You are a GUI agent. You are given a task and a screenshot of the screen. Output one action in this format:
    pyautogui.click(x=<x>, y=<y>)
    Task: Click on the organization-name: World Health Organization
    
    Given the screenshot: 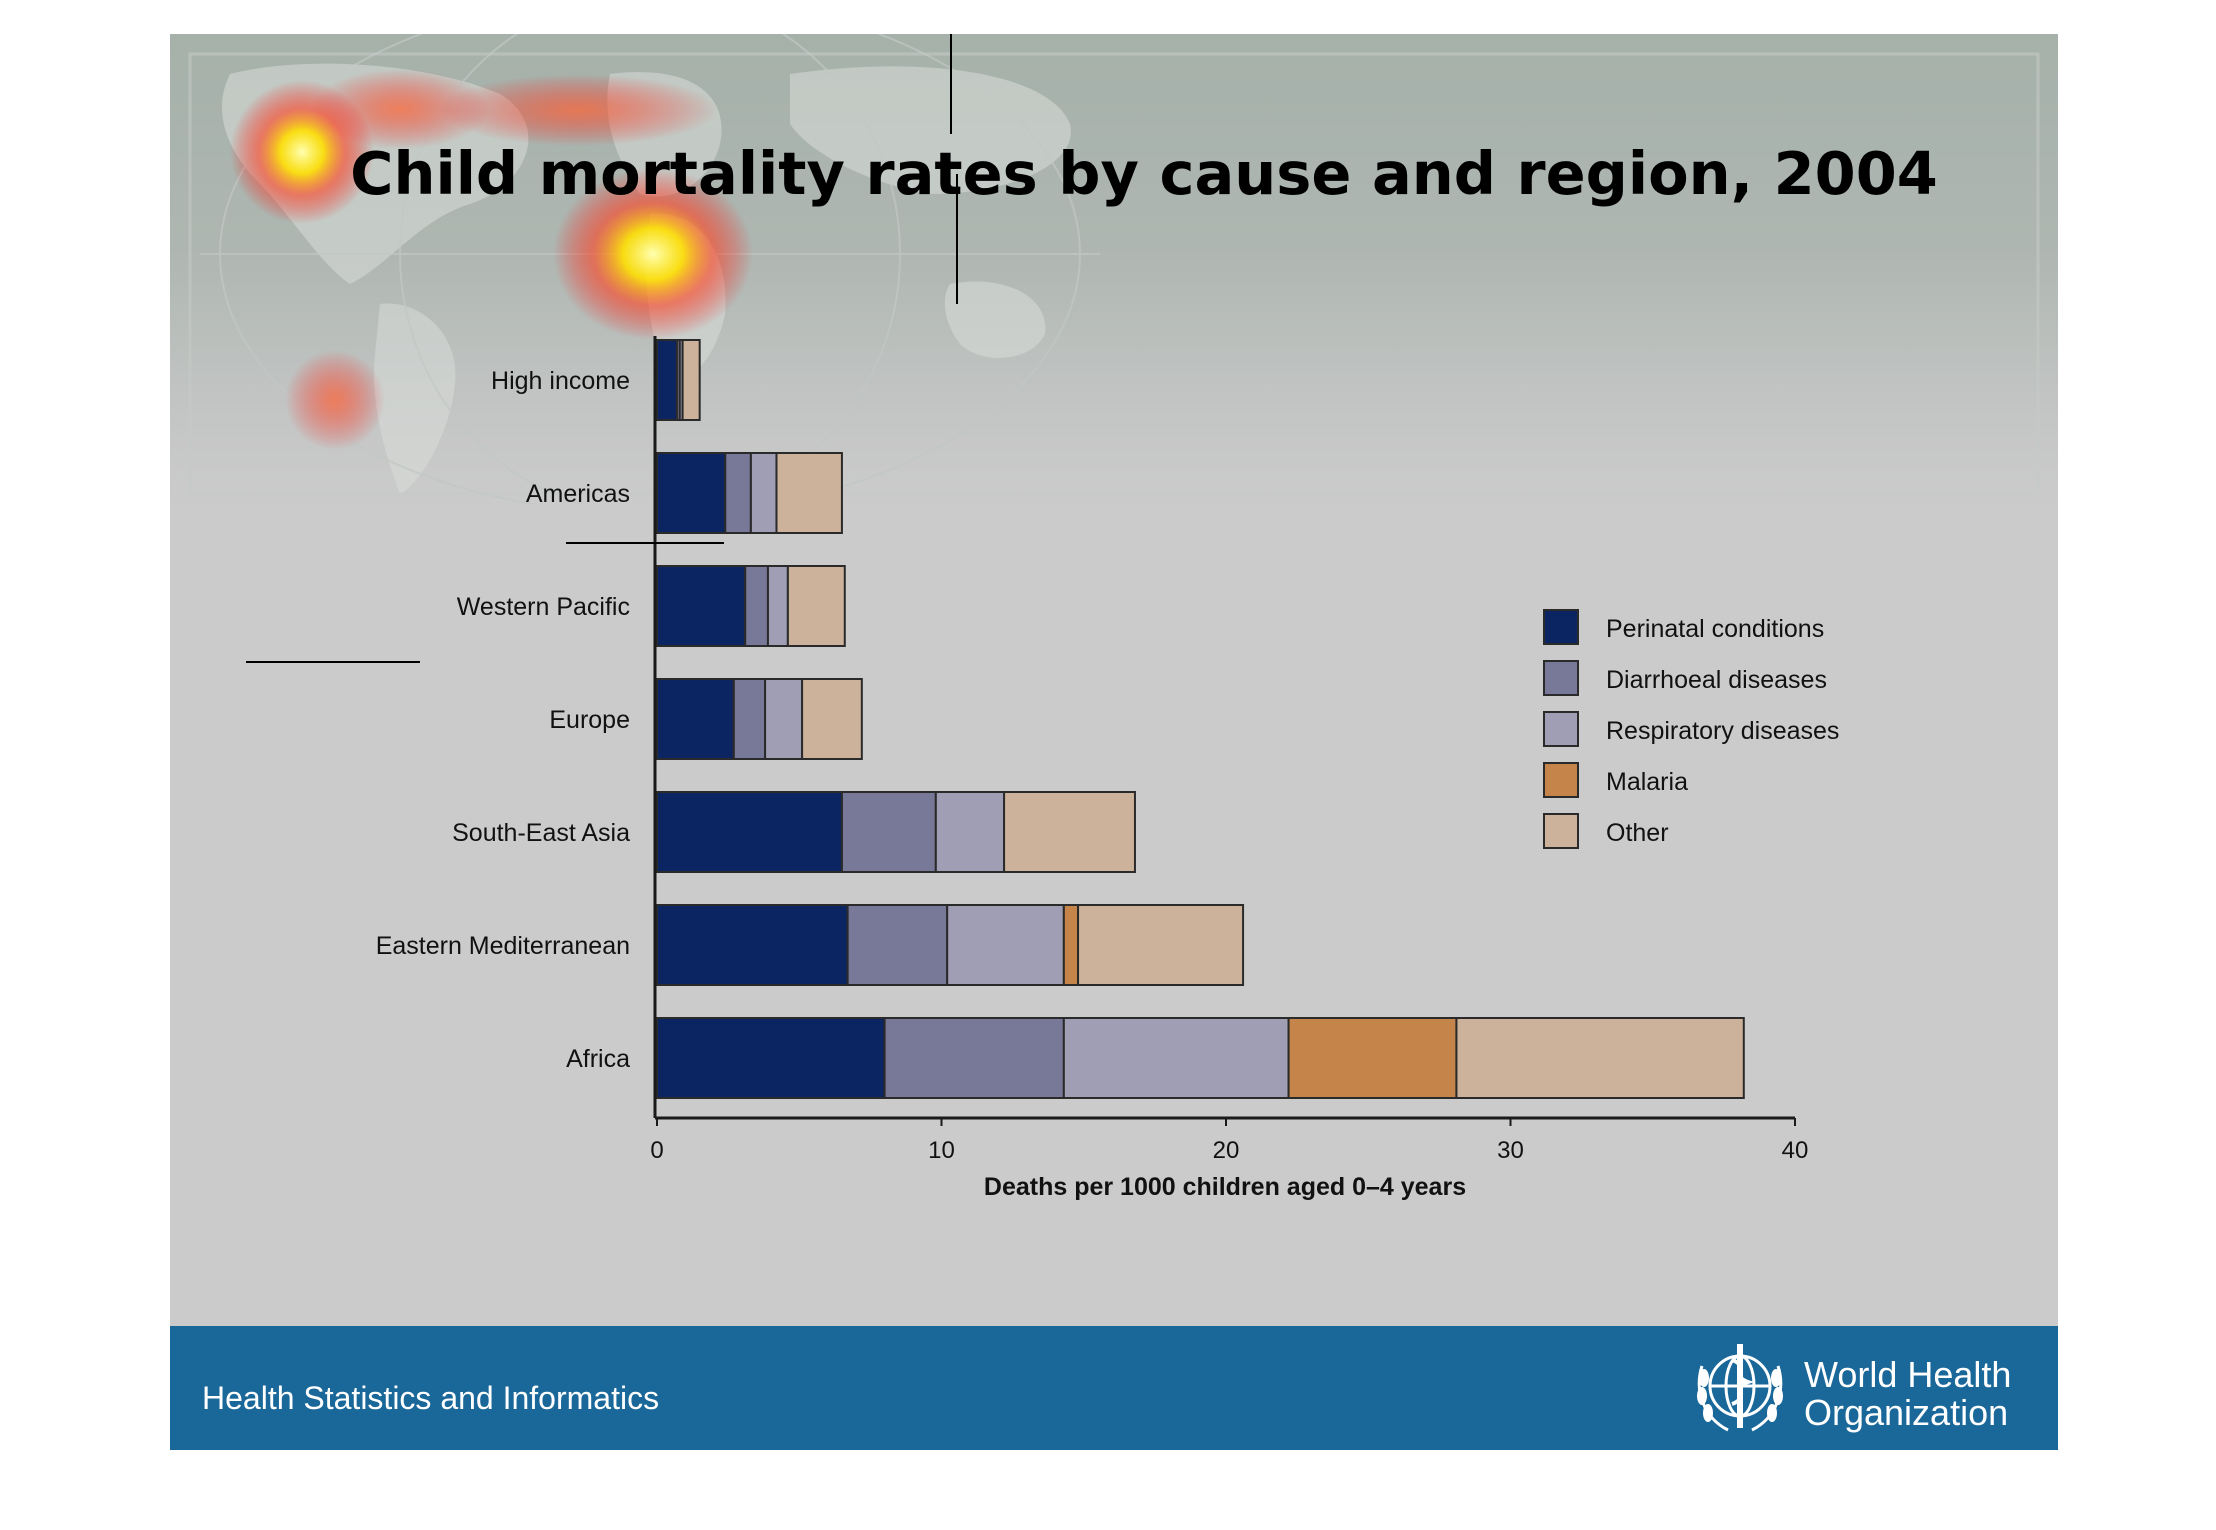 What is the action you would take?
    pyautogui.click(x=1907, y=1394)
    